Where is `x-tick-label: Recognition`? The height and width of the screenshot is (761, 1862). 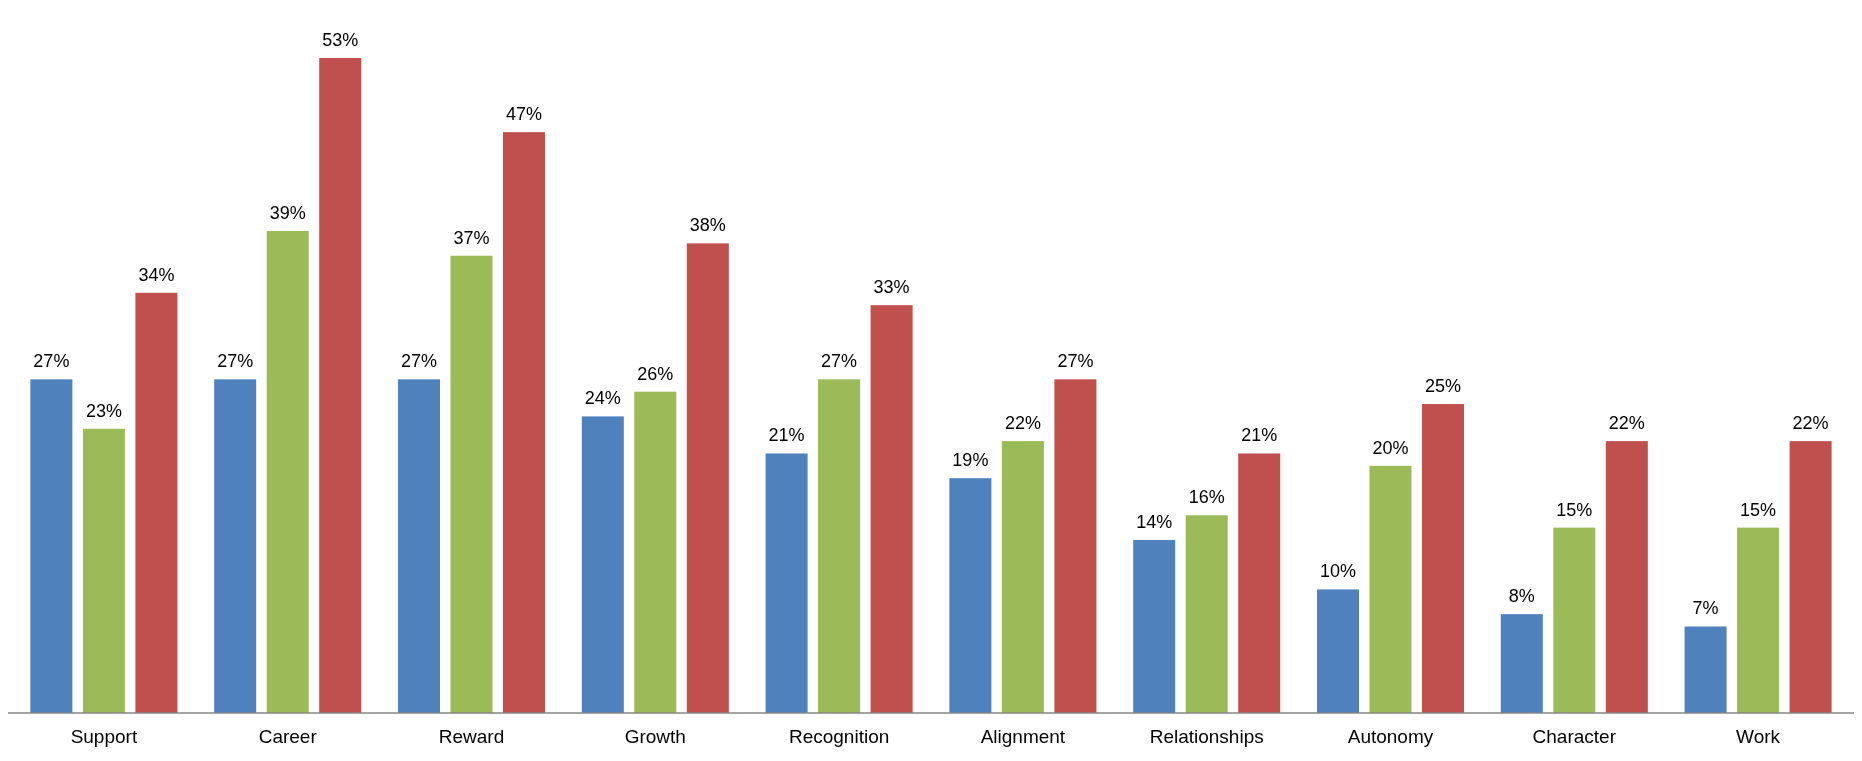
x-tick-label: Recognition is located at coordinates (839, 736).